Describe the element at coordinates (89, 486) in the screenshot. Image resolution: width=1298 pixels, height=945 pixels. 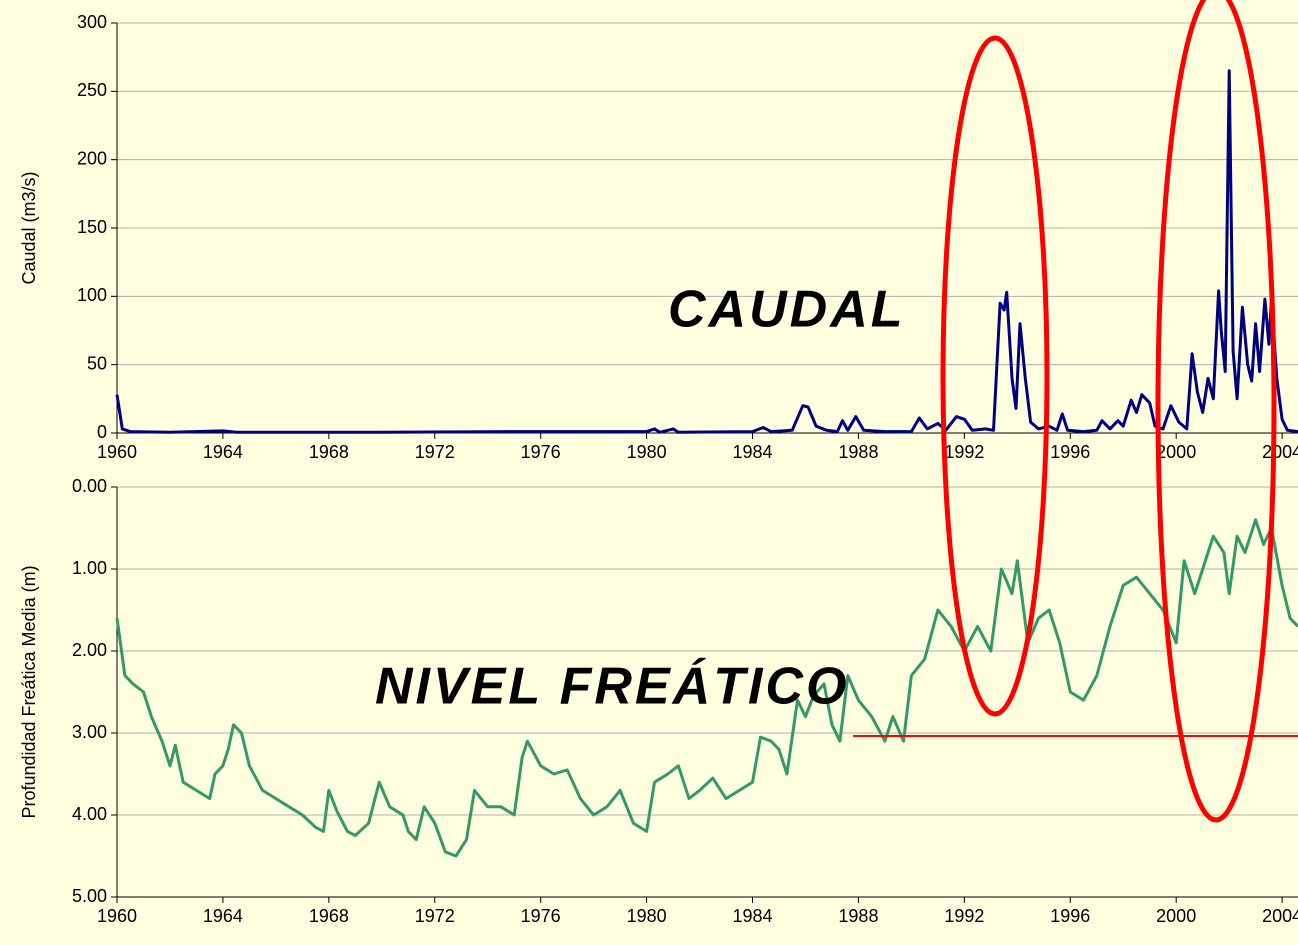
I see `y-tick-label: 0.00` at that location.